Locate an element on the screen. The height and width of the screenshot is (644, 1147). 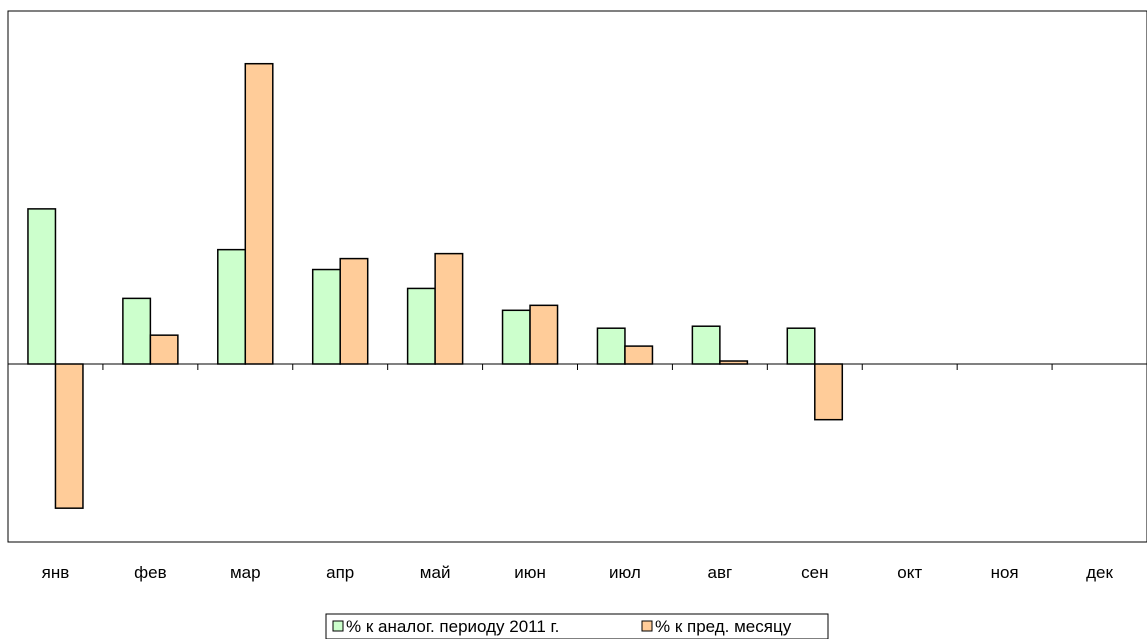
bar-2-мар is located at coordinates (259, 213).